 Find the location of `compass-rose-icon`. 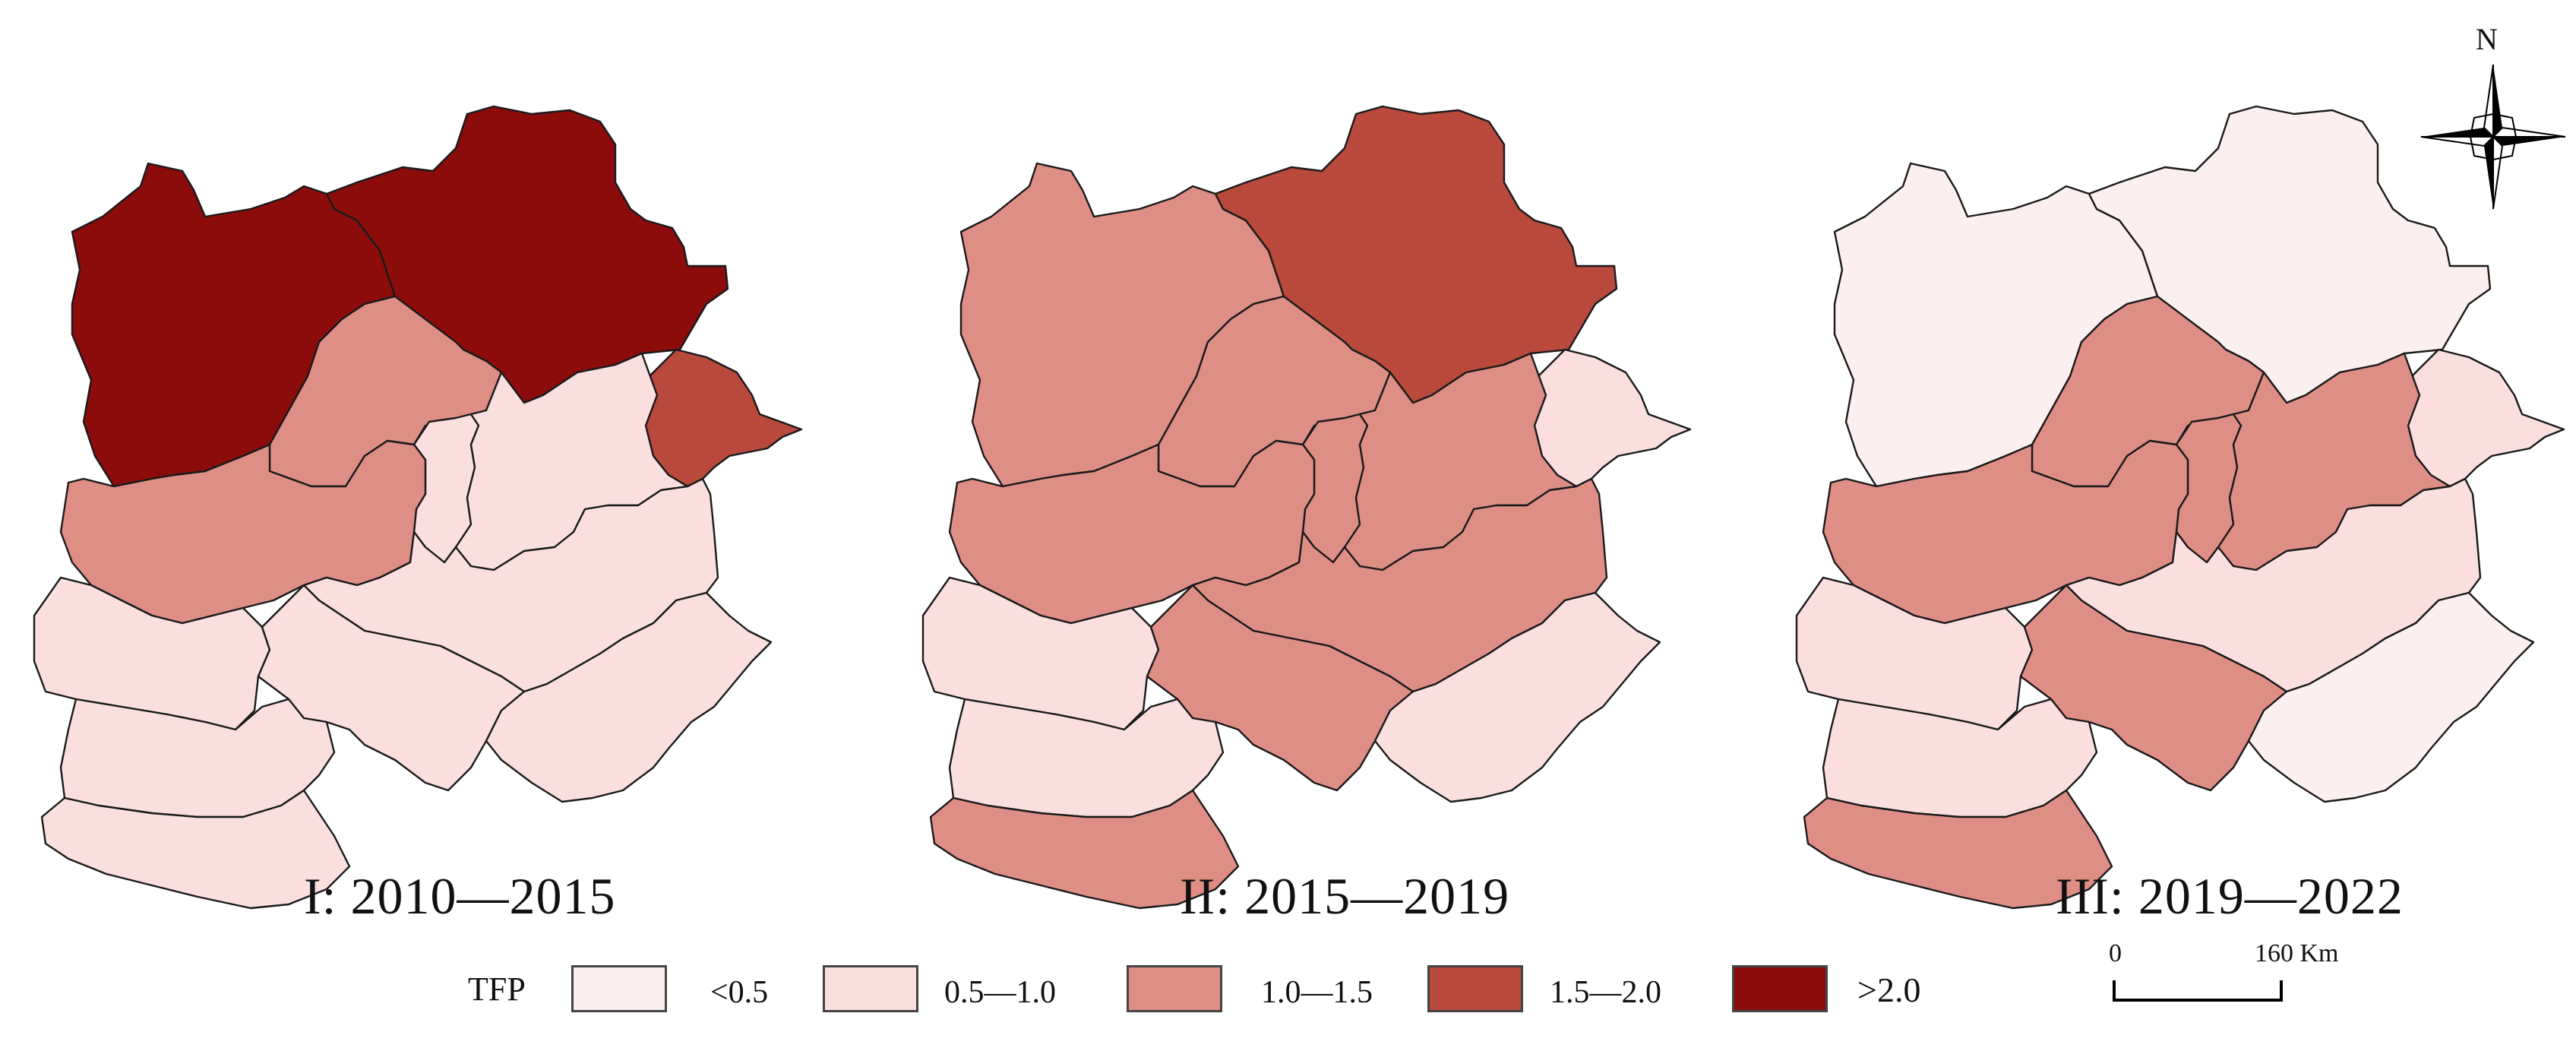

compass-rose-icon is located at coordinates (2493, 137).